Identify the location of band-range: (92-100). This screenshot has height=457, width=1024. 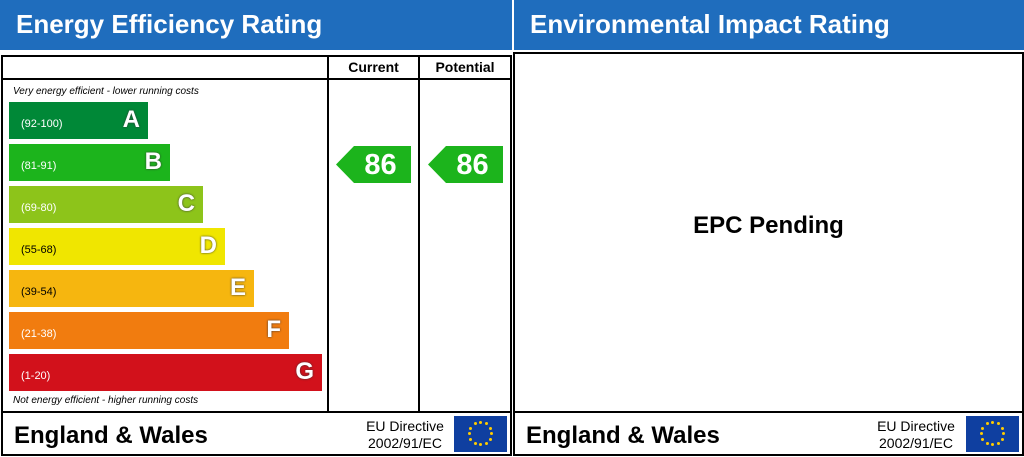
(42, 124).